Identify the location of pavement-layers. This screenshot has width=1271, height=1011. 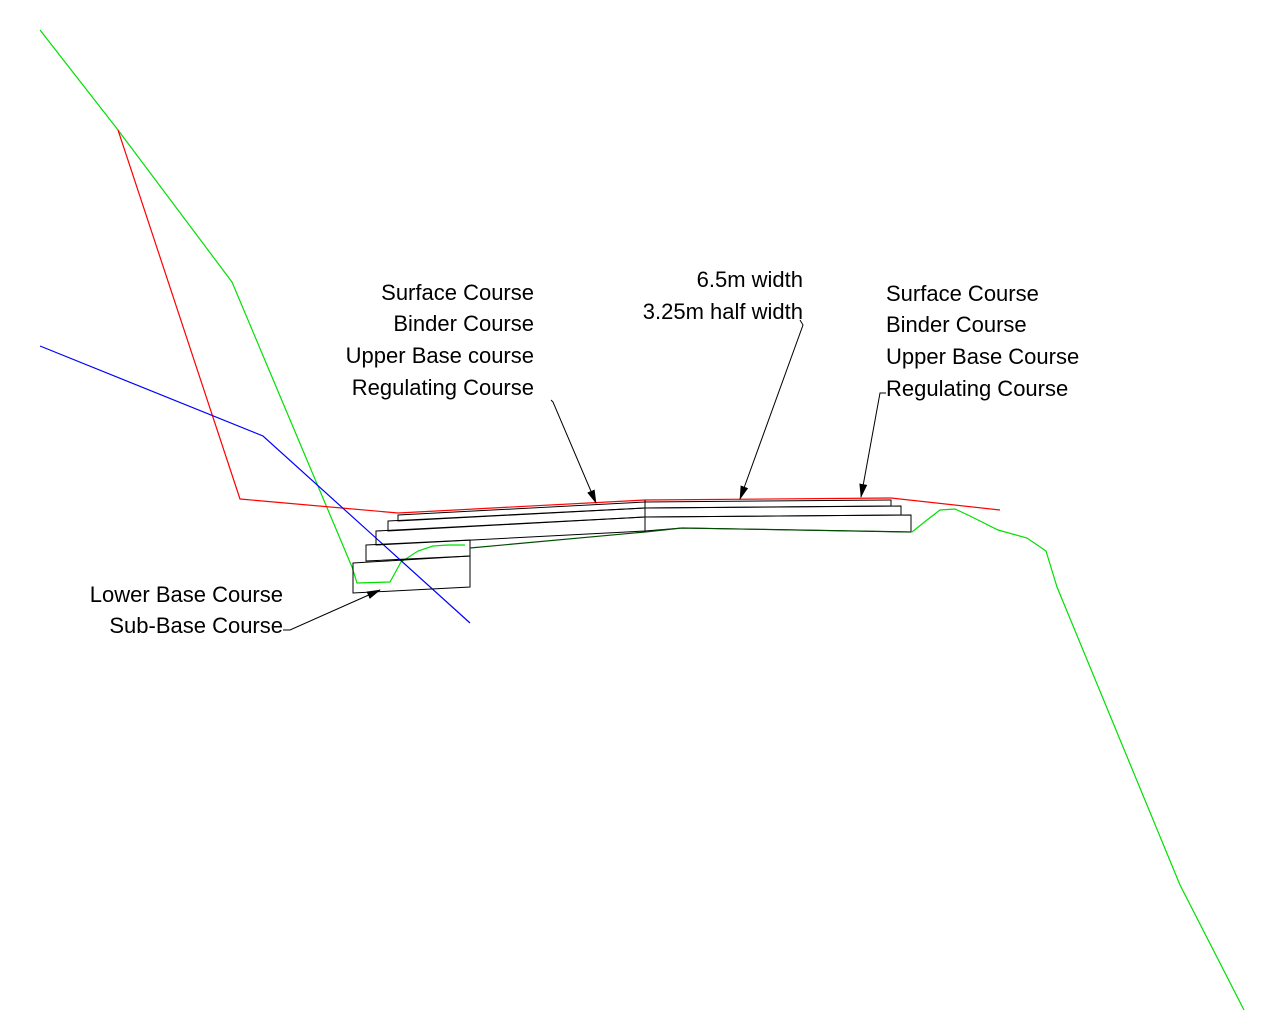
(632, 546).